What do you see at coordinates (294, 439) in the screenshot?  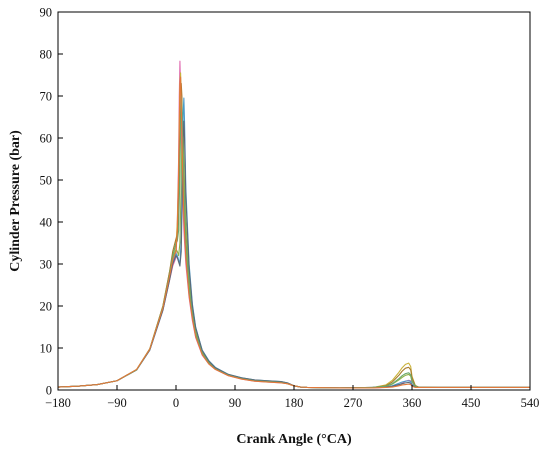 I see `x-axis-title: Crank Angle (°CA)` at bounding box center [294, 439].